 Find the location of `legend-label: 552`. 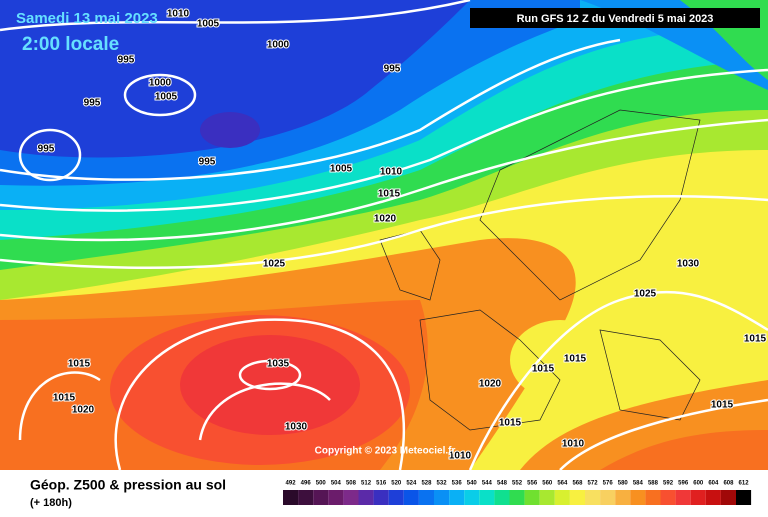

legend-label: 552 is located at coordinates (517, 484).